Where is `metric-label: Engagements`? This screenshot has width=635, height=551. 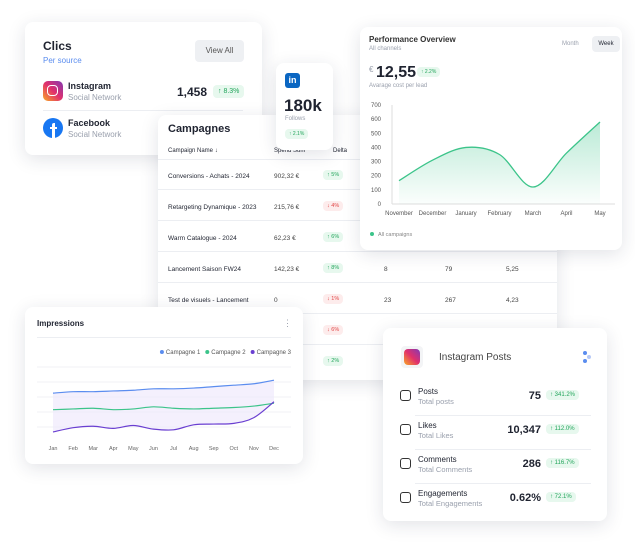 metric-label: Engagements is located at coordinates (443, 493).